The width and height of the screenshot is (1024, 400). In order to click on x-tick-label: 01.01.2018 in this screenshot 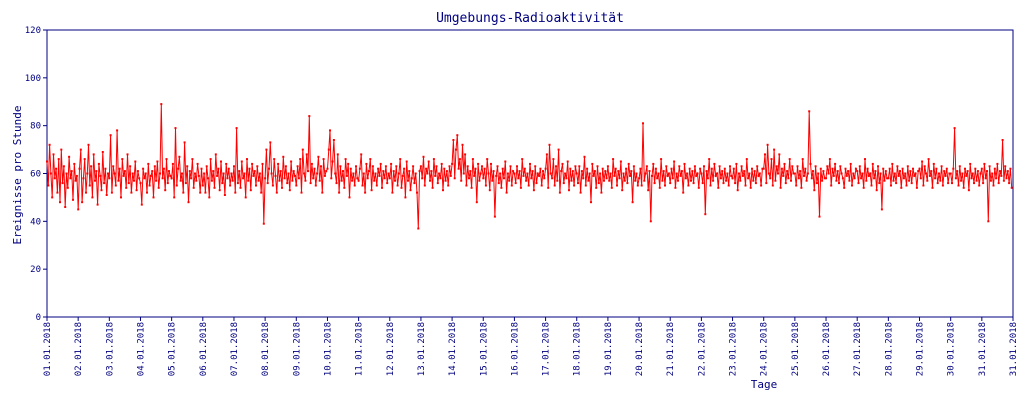, I will do `click(48, 349)`.